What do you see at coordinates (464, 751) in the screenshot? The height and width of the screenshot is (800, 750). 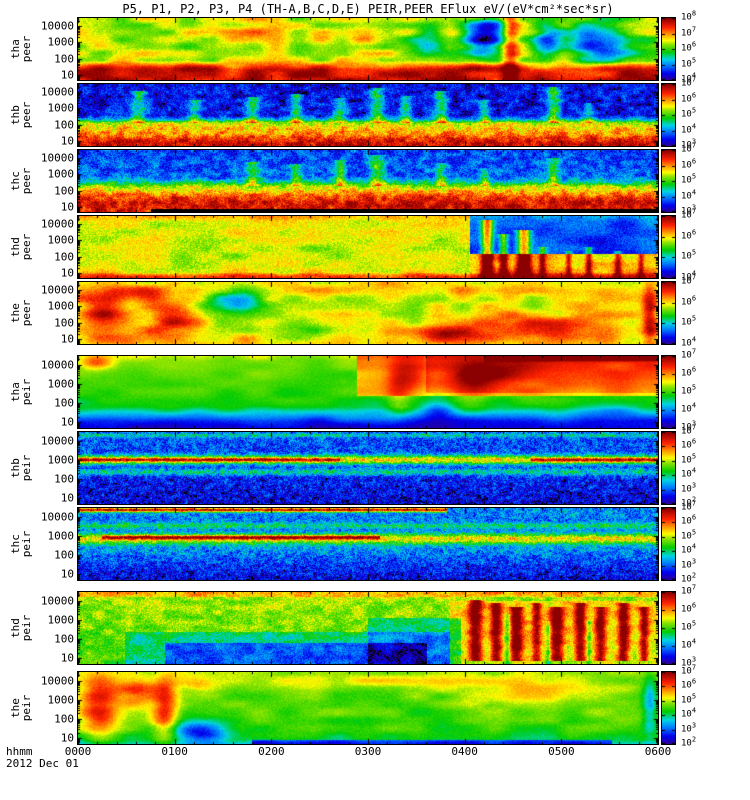 I see `x-tick-label: 0400` at bounding box center [464, 751].